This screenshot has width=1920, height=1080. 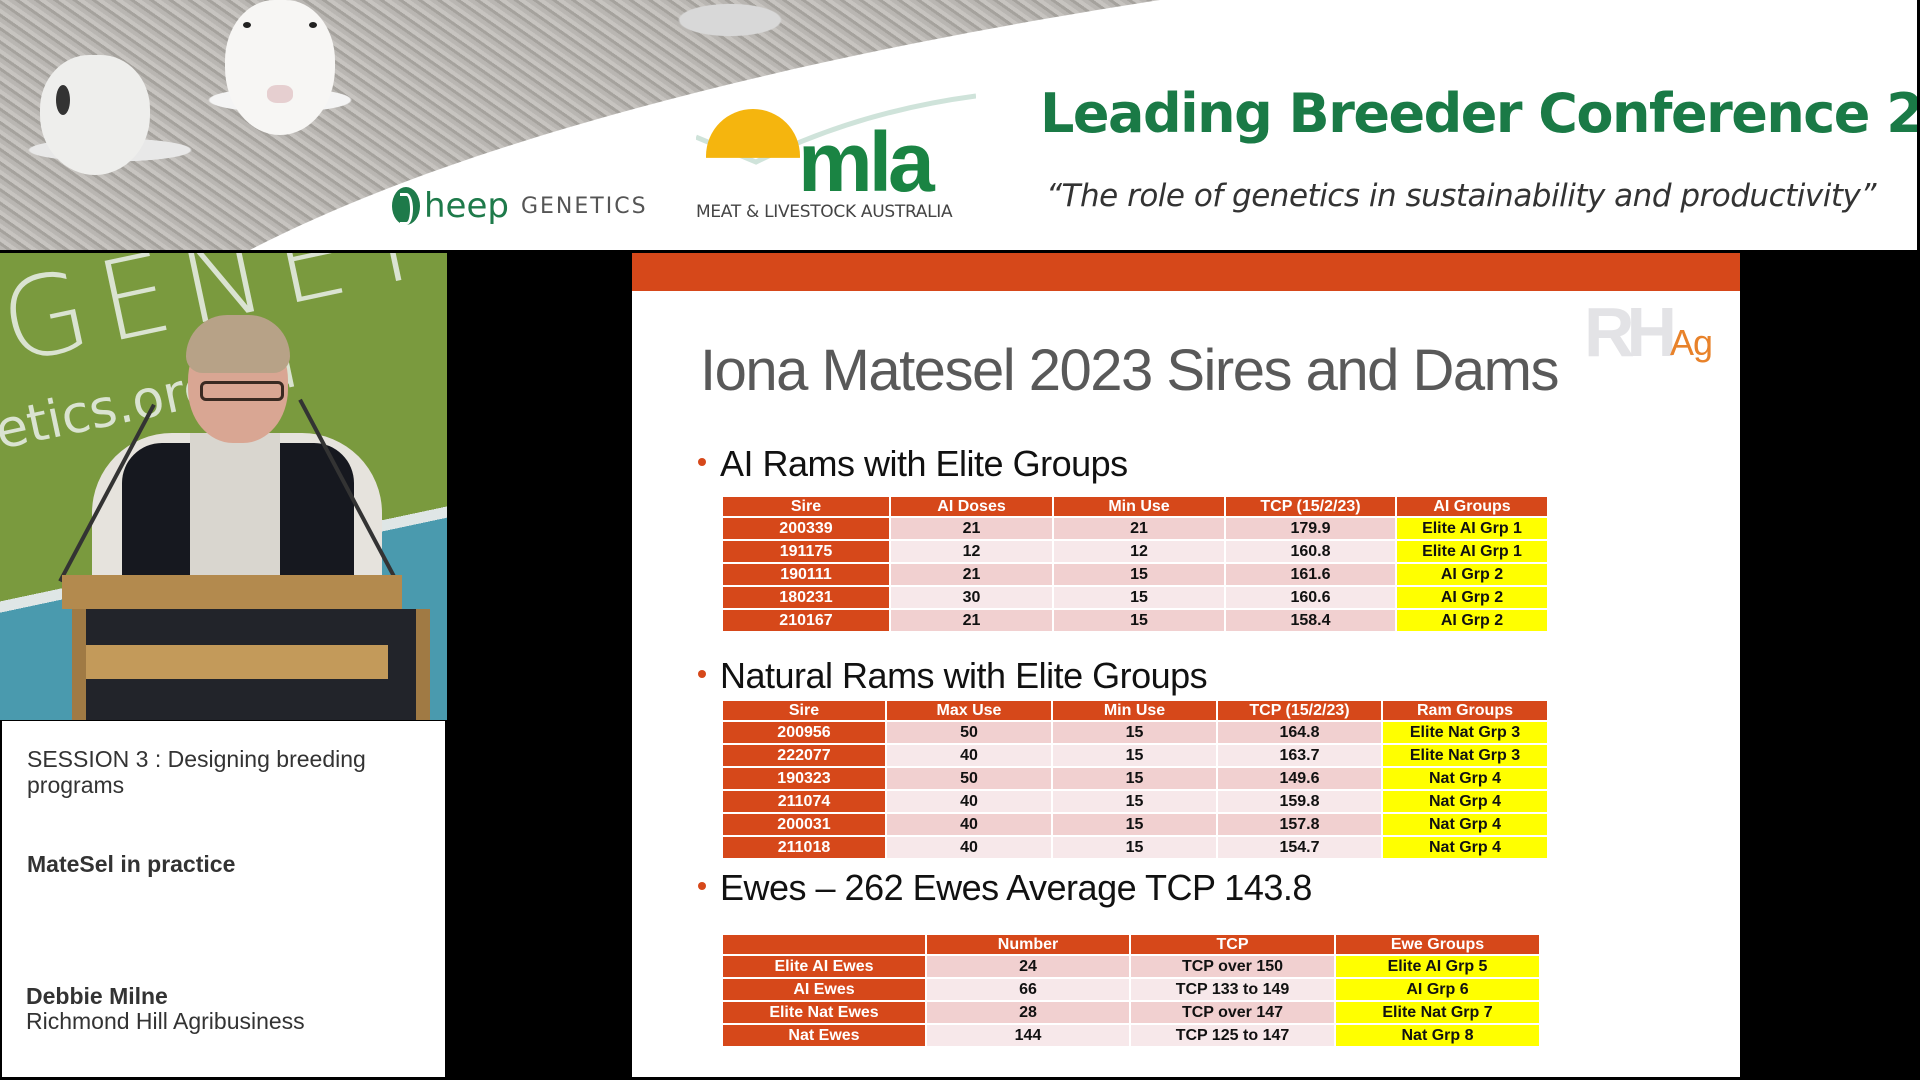 I want to click on tcp-value: 160.8, so click(x=1310, y=551).